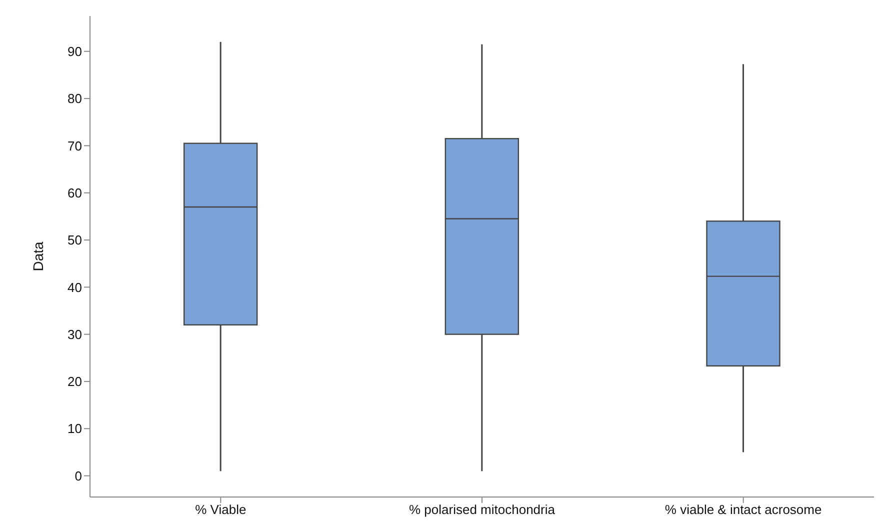  Describe the element at coordinates (743, 510) in the screenshot. I see `x-tick-label: % viable & intact acrosome` at that location.